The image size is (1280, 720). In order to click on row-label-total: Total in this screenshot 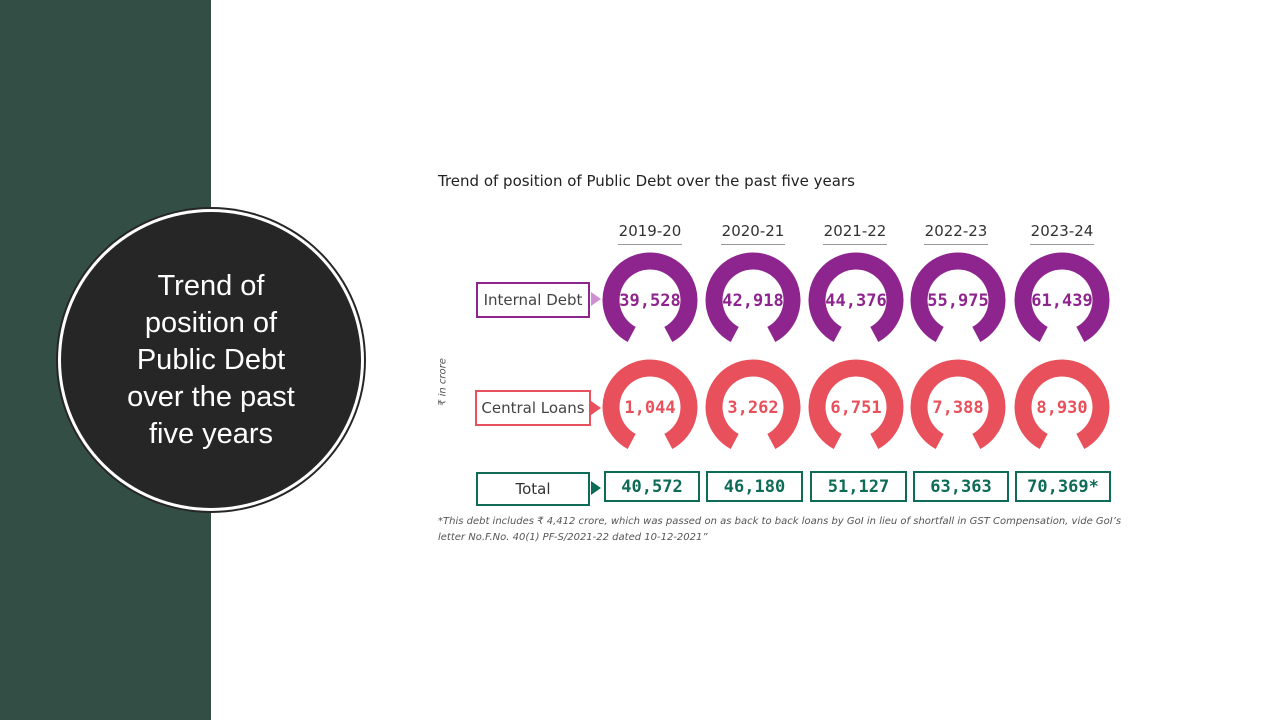, I will do `click(533, 489)`.